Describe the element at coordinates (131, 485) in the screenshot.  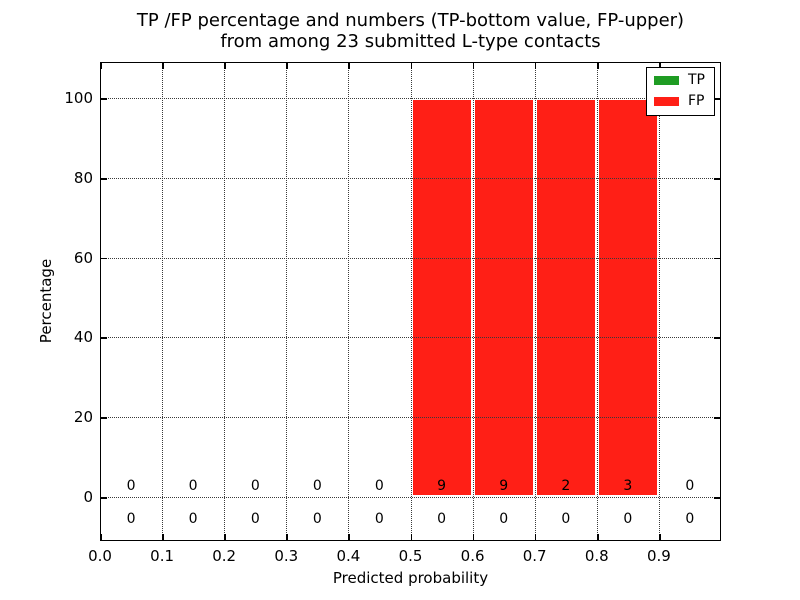
I see `fp-count-label-bin-0: 0` at that location.